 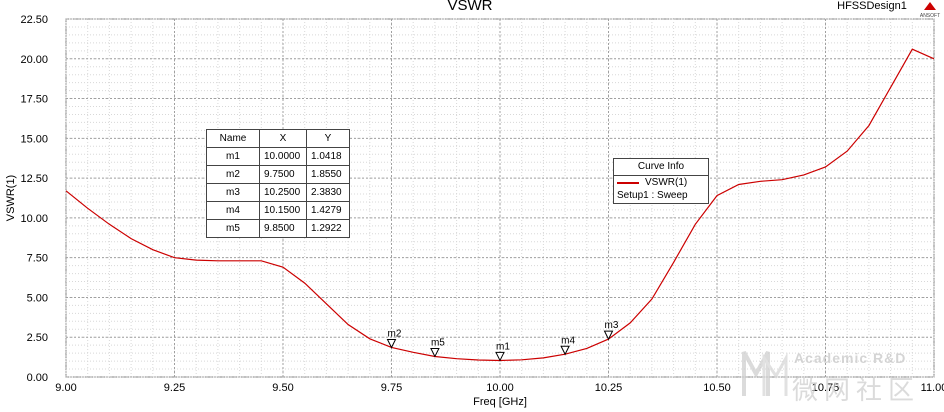 What do you see at coordinates (37, 259) in the screenshot?
I see `y-tick-label: 7.50` at bounding box center [37, 259].